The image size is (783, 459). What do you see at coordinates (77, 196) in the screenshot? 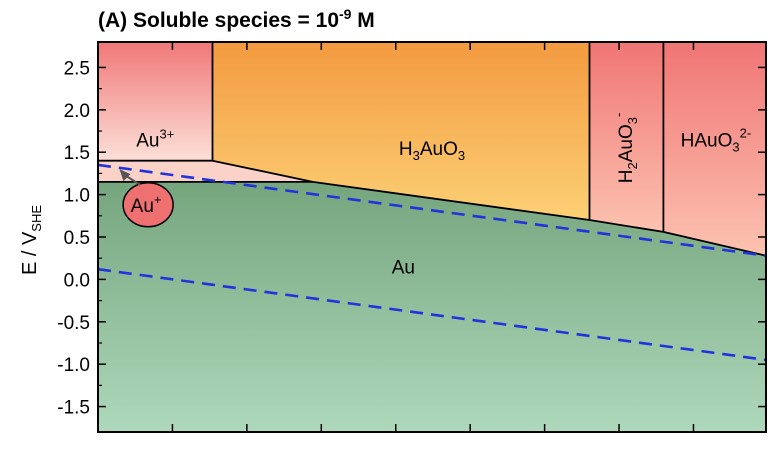
I see `y-tick-label: 1.0` at bounding box center [77, 196].